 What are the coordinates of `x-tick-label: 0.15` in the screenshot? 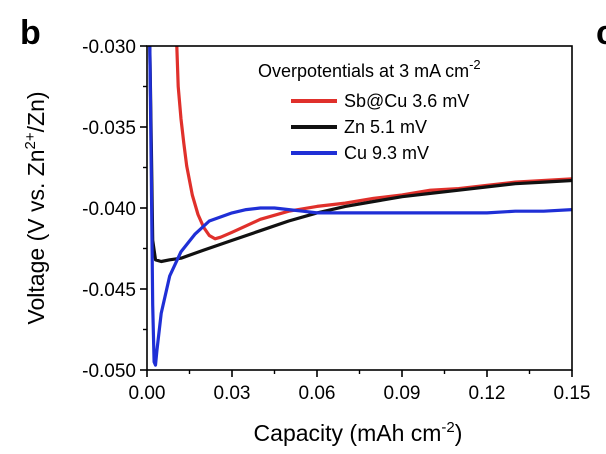 It's located at (572, 393).